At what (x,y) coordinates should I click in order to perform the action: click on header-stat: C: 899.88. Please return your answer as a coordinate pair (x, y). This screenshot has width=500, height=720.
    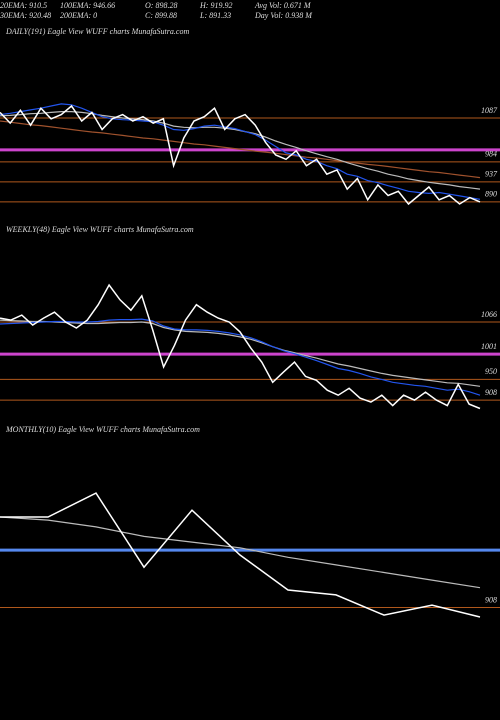
    Looking at the image, I should click on (161, 15).